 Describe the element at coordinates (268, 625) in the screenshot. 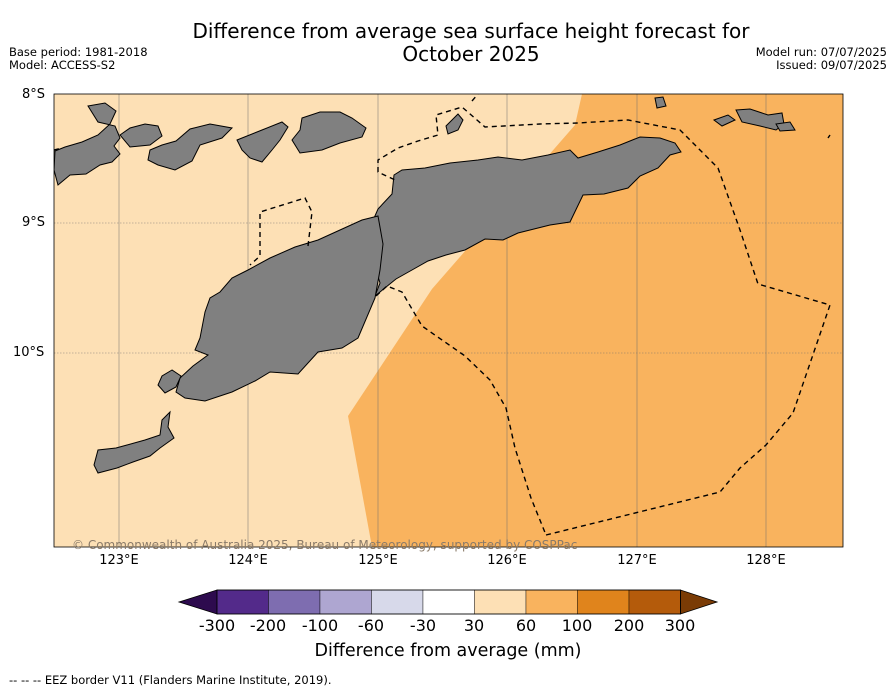

I see `colorbar-tick: -200` at that location.